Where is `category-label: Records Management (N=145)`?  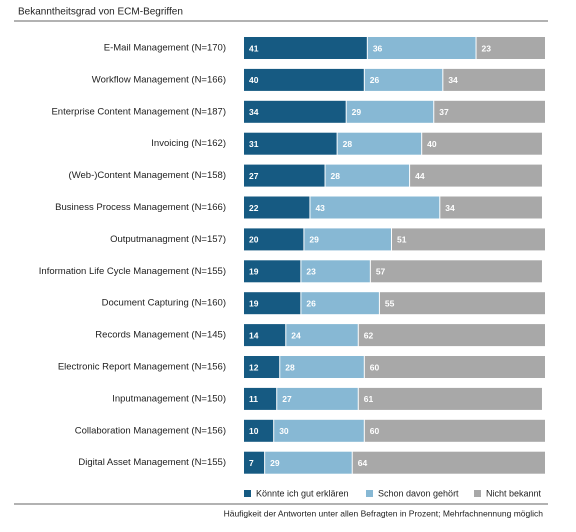 category-label: Records Management (N=145) is located at coordinates (160, 335).